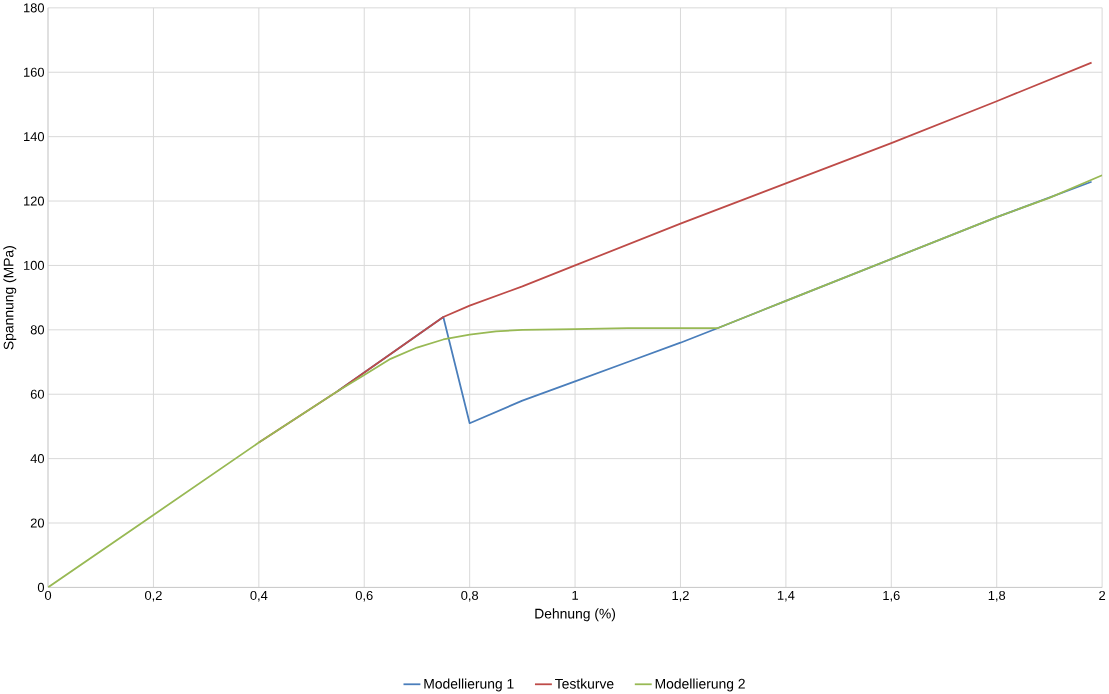 Image resolution: width=1109 pixels, height=694 pixels. What do you see at coordinates (575, 595) in the screenshot?
I see `x-tick-label: 1` at bounding box center [575, 595].